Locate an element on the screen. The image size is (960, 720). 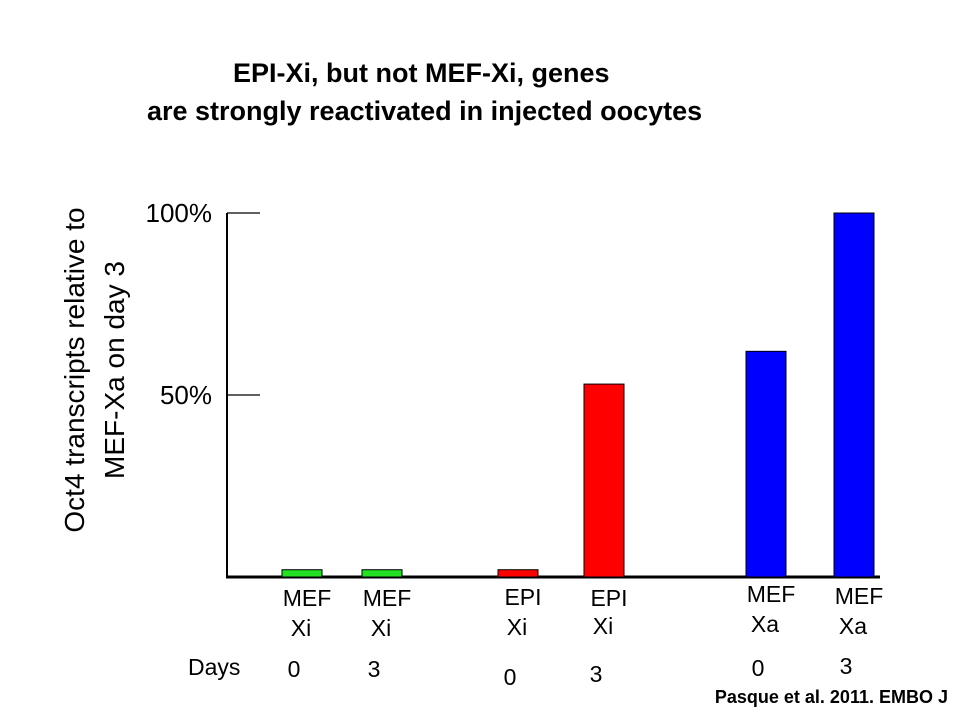
citation: Pasque et al. 2011. EMBO J is located at coordinates (831, 697).